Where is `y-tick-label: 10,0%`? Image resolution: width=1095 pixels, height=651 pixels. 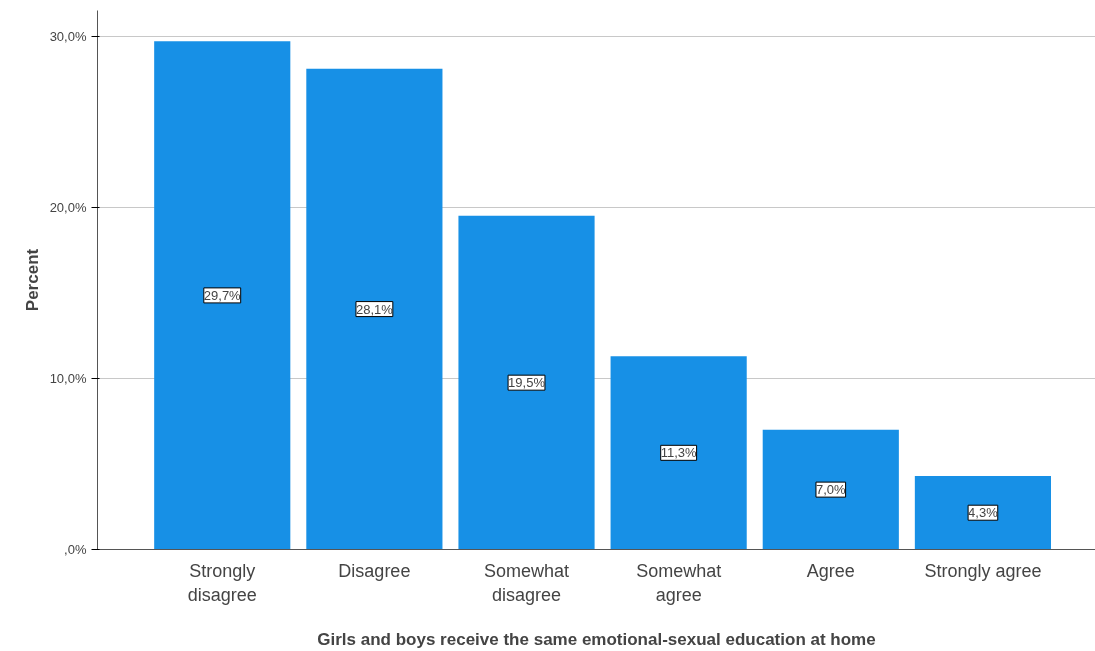
y-tick-label: 10,0% is located at coordinates (68, 378).